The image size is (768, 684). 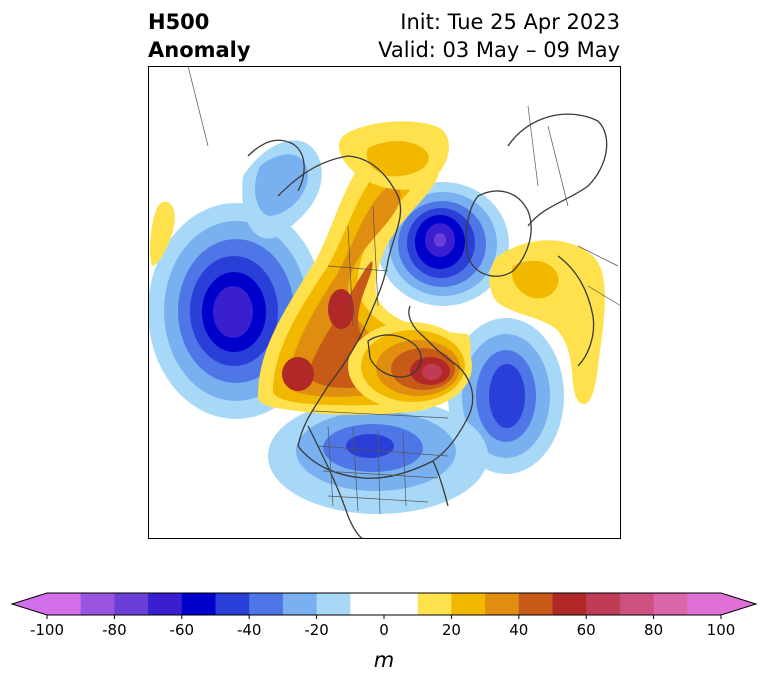 What do you see at coordinates (653, 630) in the screenshot?
I see `colorbar-tick-label: 80` at bounding box center [653, 630].